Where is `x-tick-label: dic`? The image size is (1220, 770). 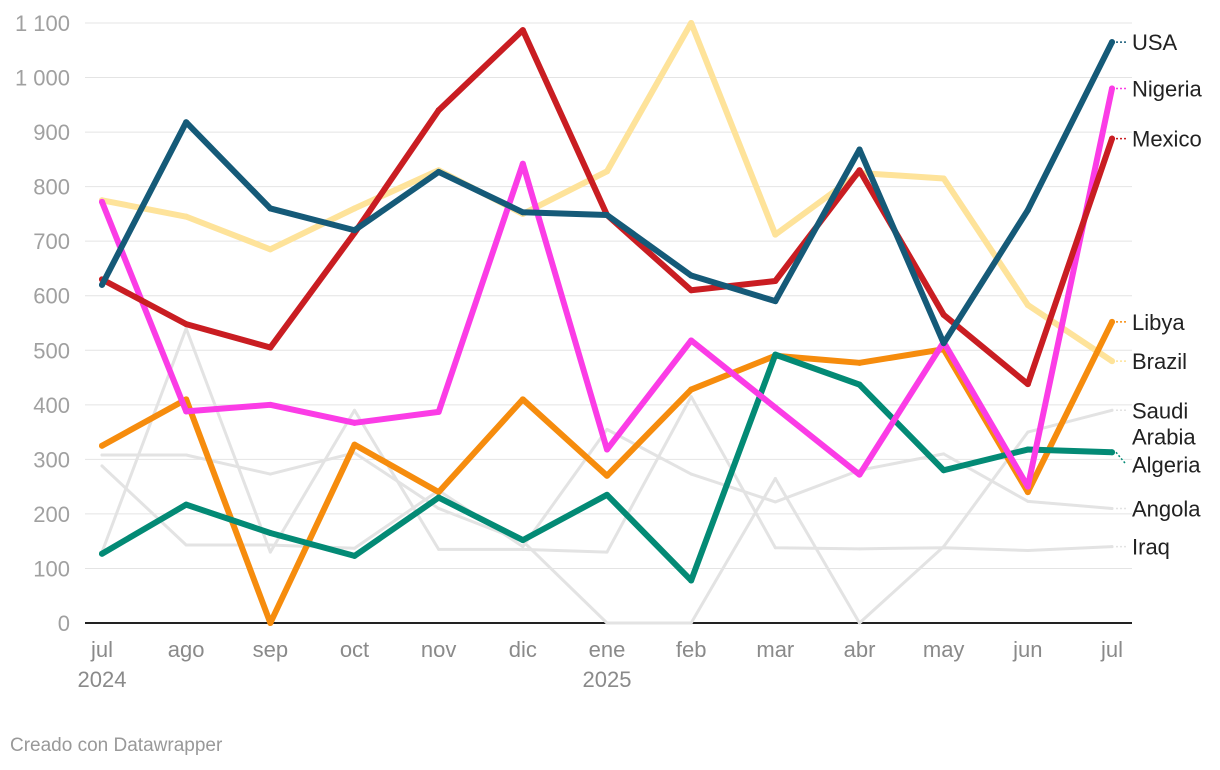 x-tick-label: dic is located at coordinates (523, 649).